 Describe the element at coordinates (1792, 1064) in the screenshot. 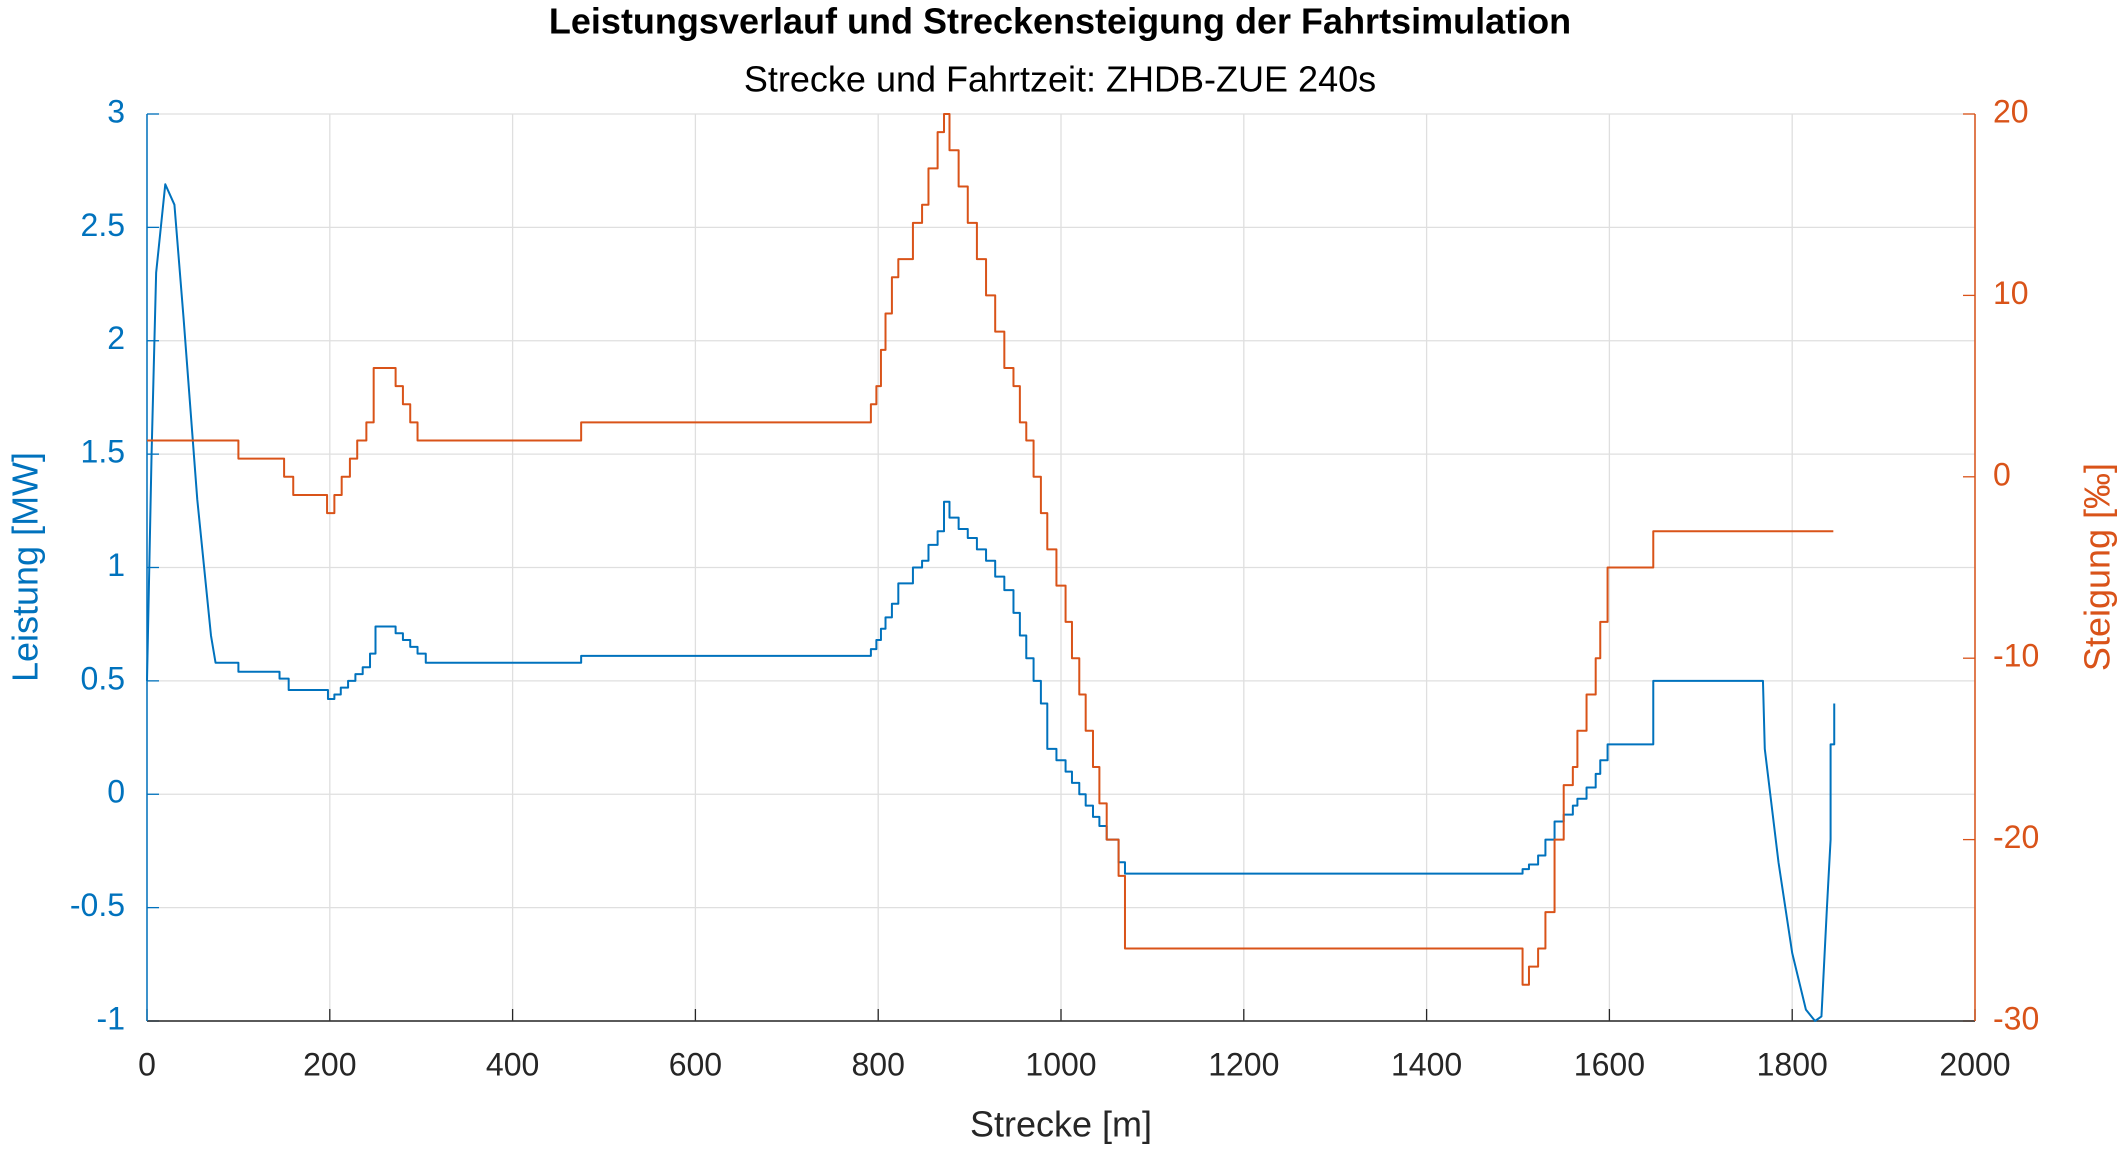

I see `x-tick-label: 1800` at that location.